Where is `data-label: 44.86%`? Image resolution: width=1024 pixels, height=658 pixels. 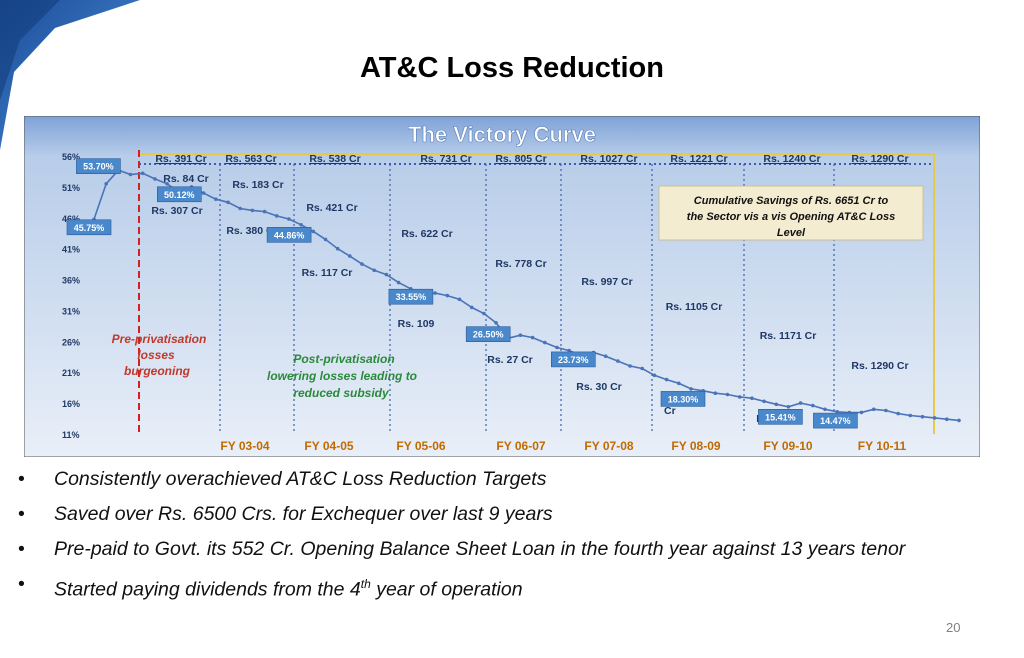
data-label: 44.86% is located at coordinates (289, 235).